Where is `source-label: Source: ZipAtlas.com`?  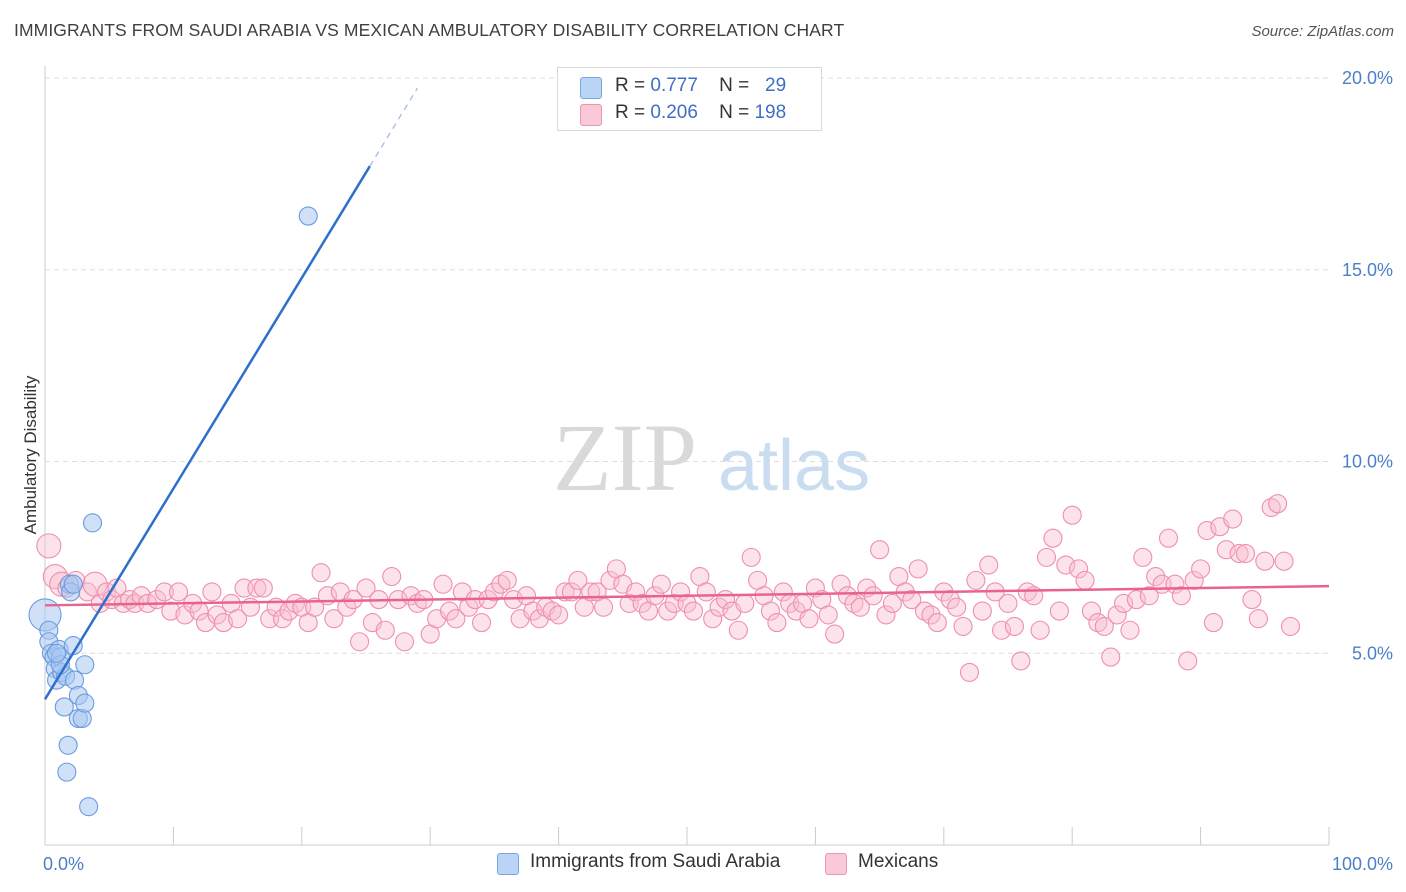
source-label: Source: ZipAtlas.com is located at coordinates (1322, 31).